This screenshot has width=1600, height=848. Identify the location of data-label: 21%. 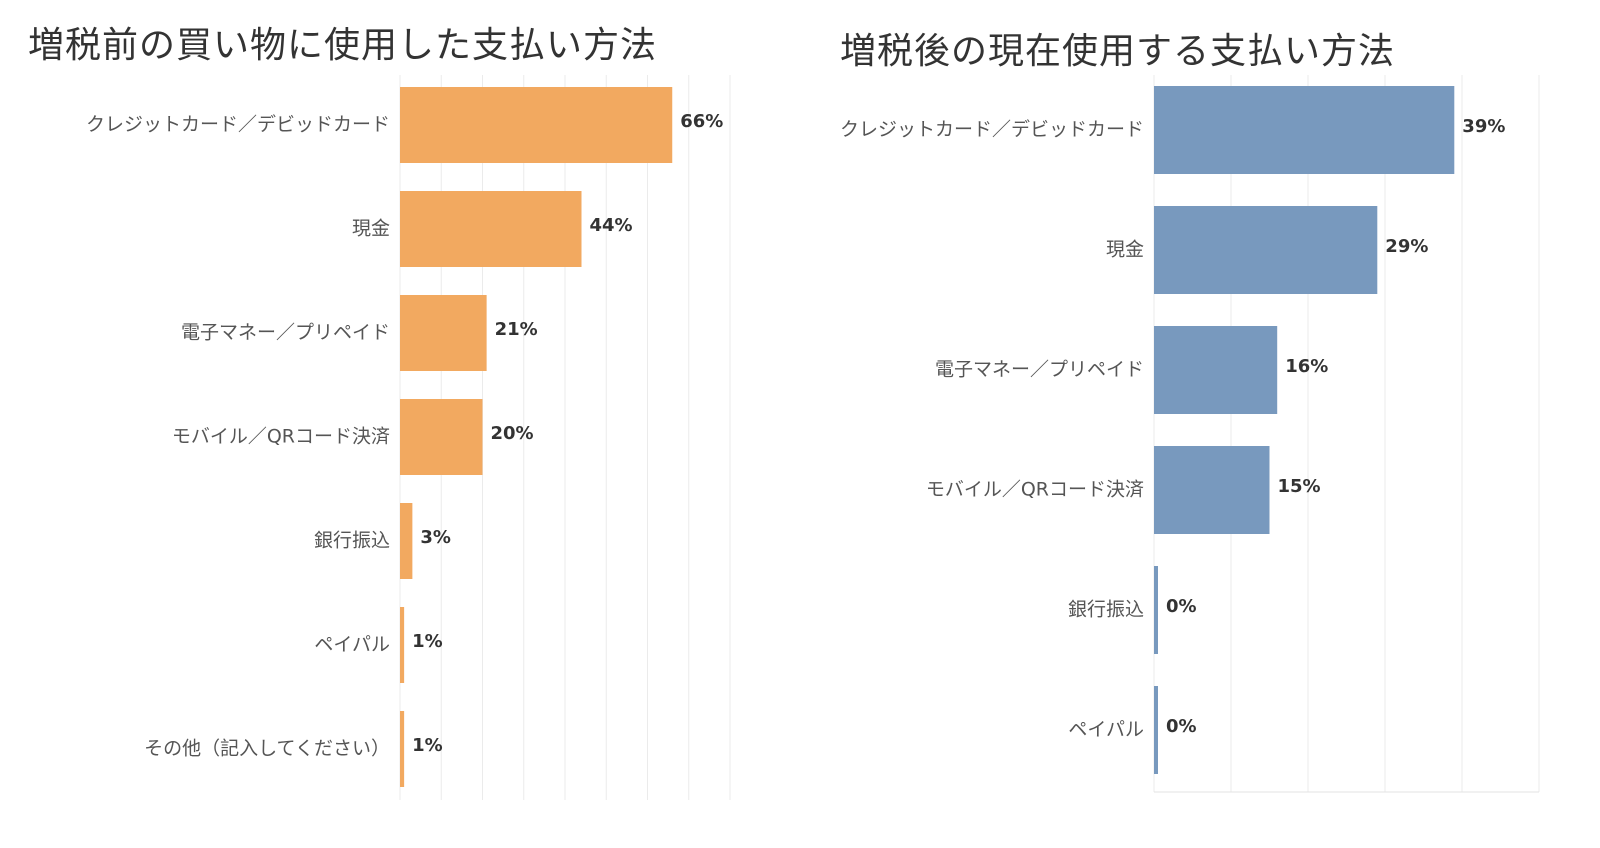
(516, 329).